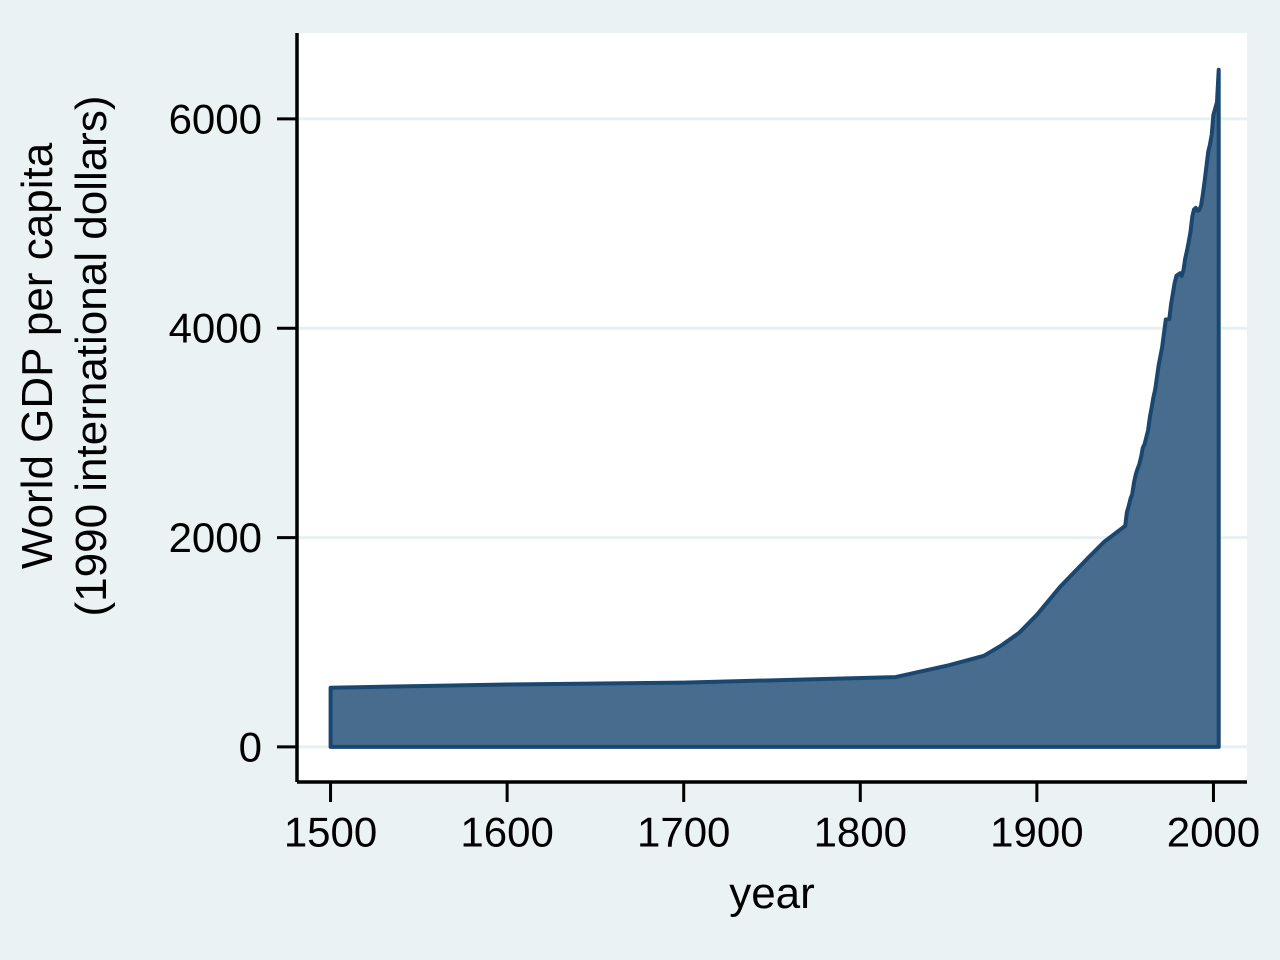 The image size is (1280, 960). What do you see at coordinates (683, 831) in the screenshot?
I see `x-tick-label: 1700` at bounding box center [683, 831].